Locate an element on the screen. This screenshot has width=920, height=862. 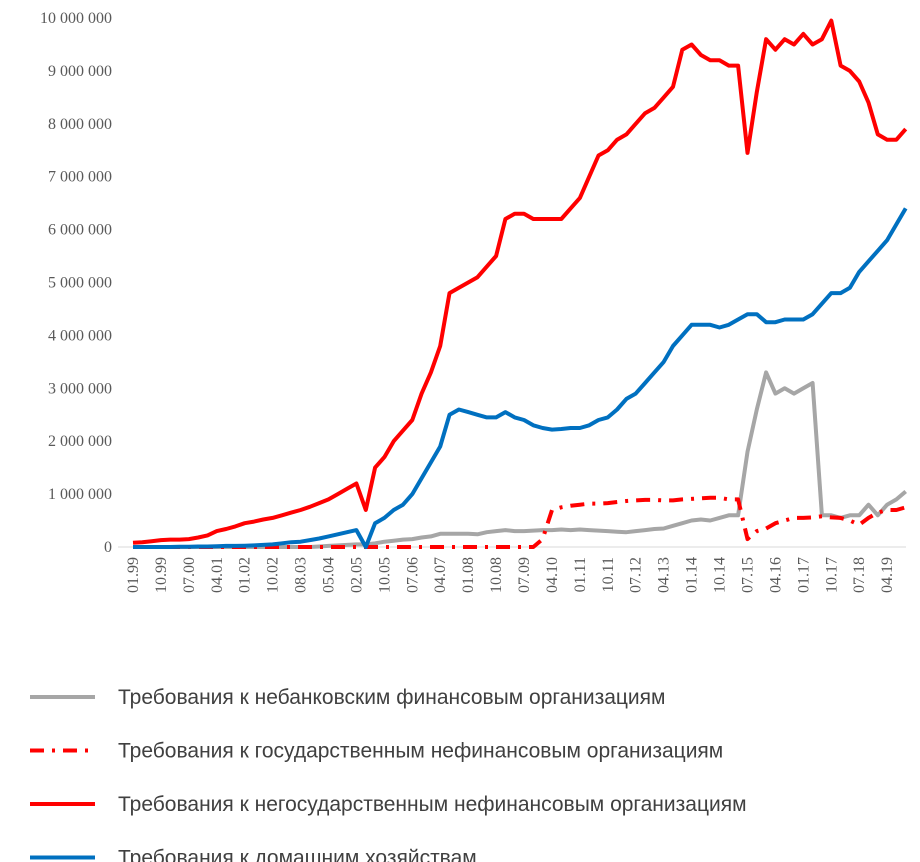
y-tick-label: 10 000 000 is located at coordinates (76, 18).